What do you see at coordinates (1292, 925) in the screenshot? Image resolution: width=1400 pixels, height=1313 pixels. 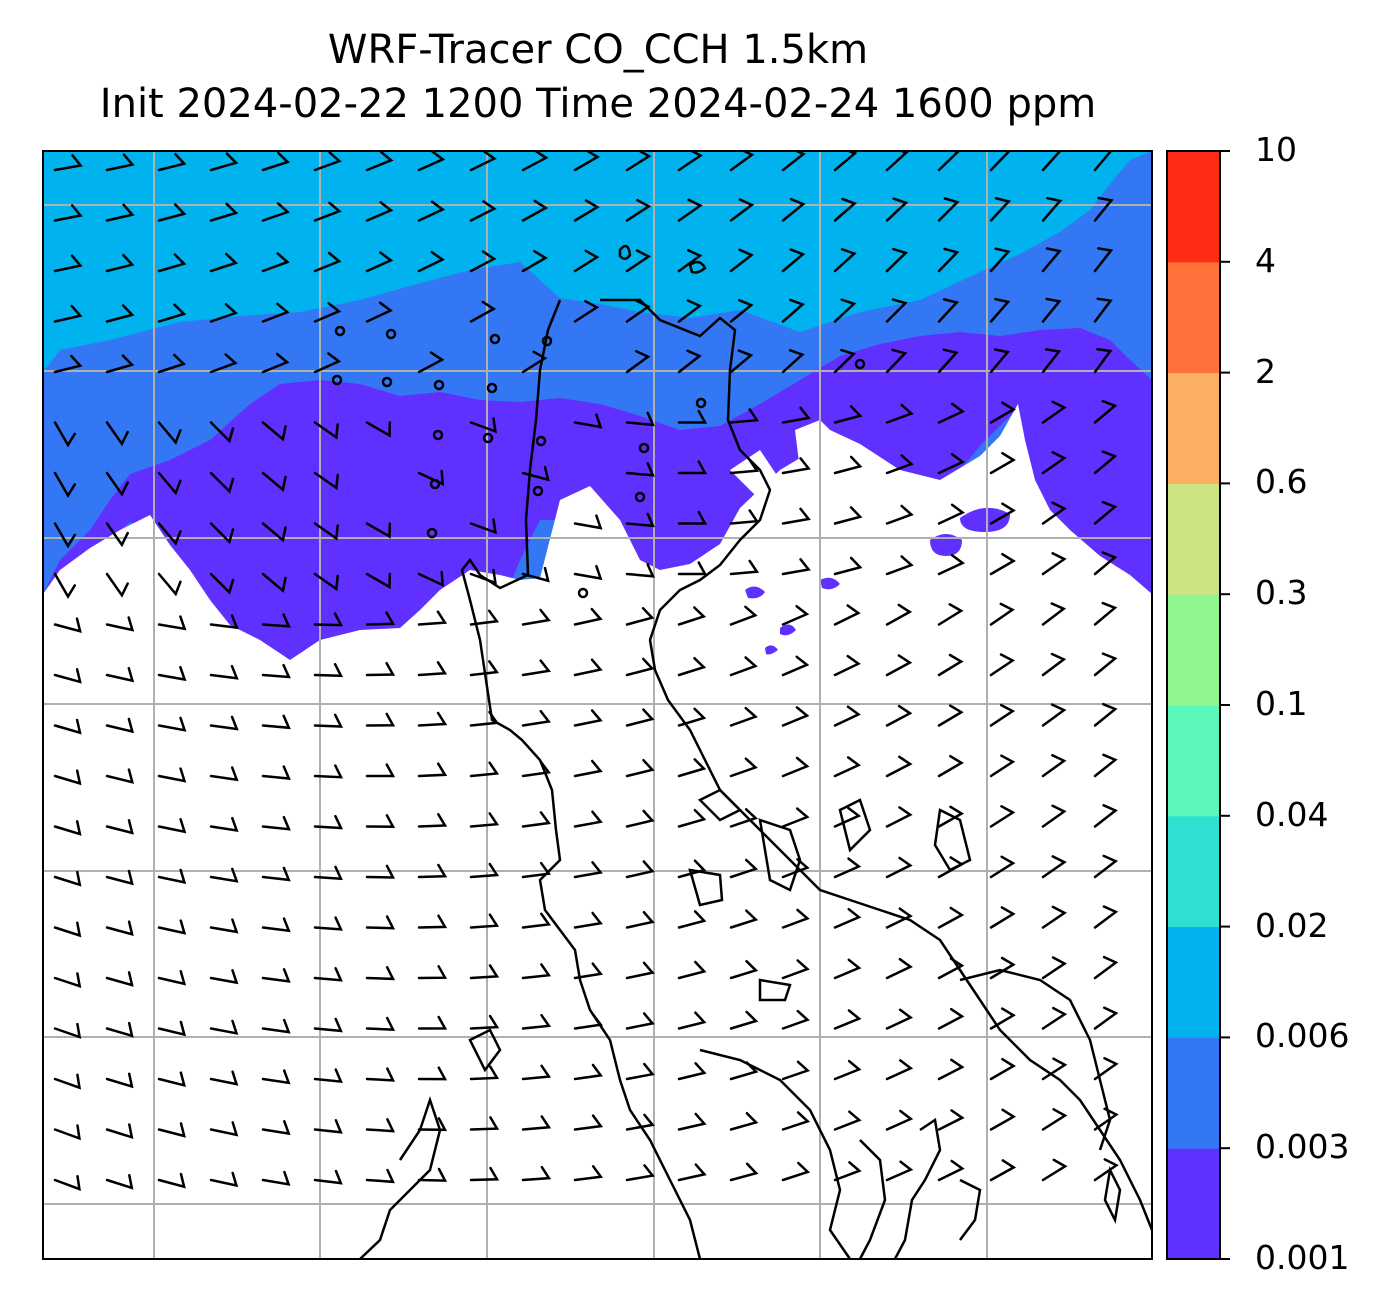 I see `colorbar-tick-label: 0.02` at bounding box center [1292, 925].